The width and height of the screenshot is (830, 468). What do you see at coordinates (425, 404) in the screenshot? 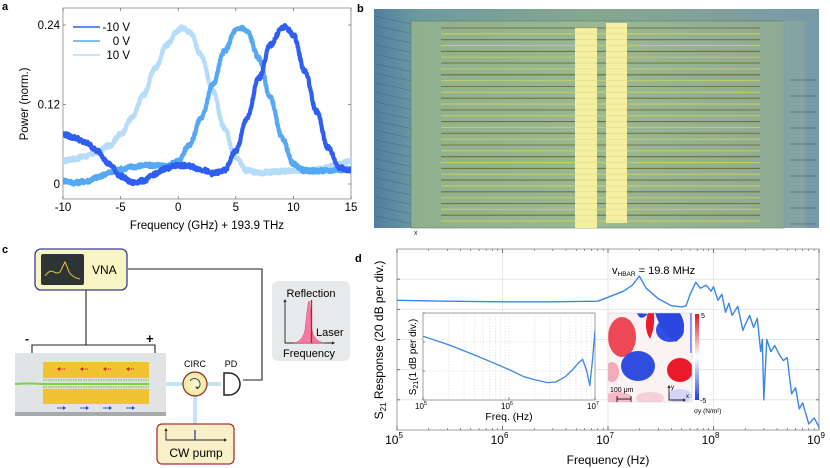
I see `inset-x-tick-exponent: 5` at bounding box center [425, 404].